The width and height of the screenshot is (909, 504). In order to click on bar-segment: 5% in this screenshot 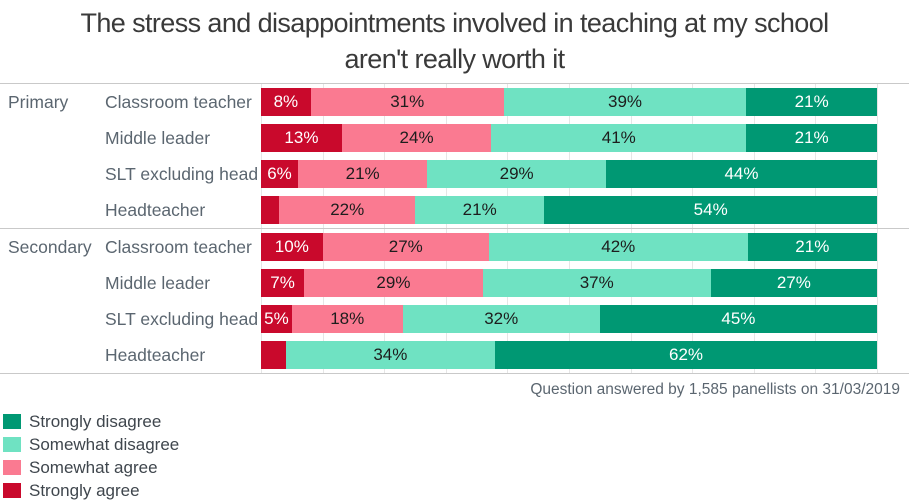, I will do `click(276, 319)`.